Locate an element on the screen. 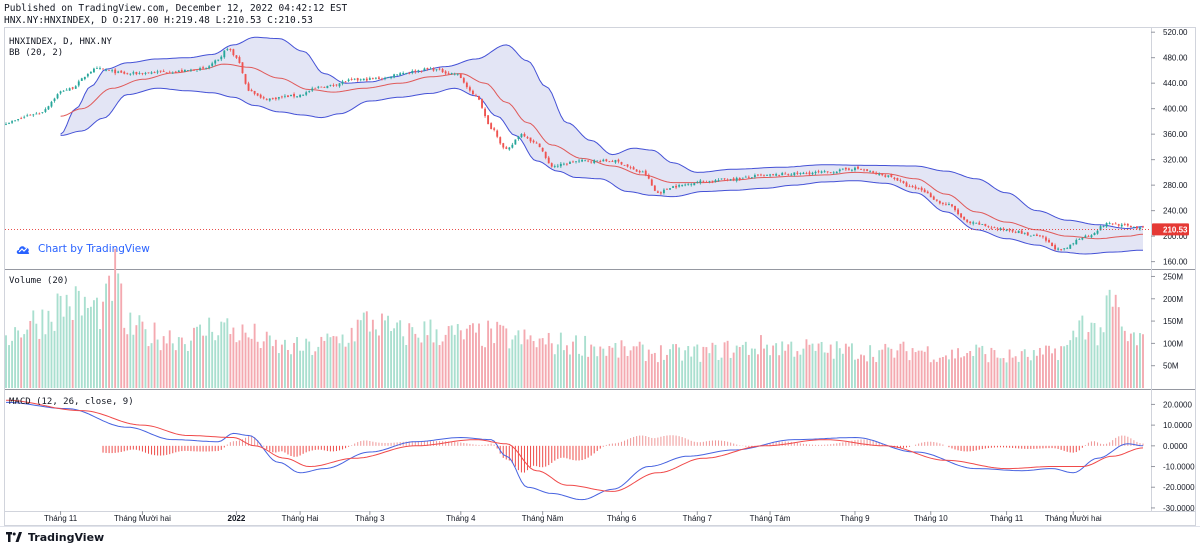  volume-axis-tick-label: 250M is located at coordinates (1173, 276).